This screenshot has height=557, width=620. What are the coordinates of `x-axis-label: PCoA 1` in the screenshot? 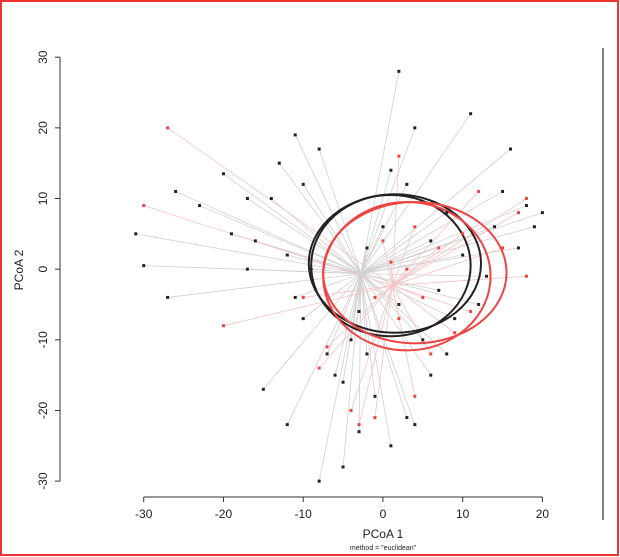 It's located at (383, 534).